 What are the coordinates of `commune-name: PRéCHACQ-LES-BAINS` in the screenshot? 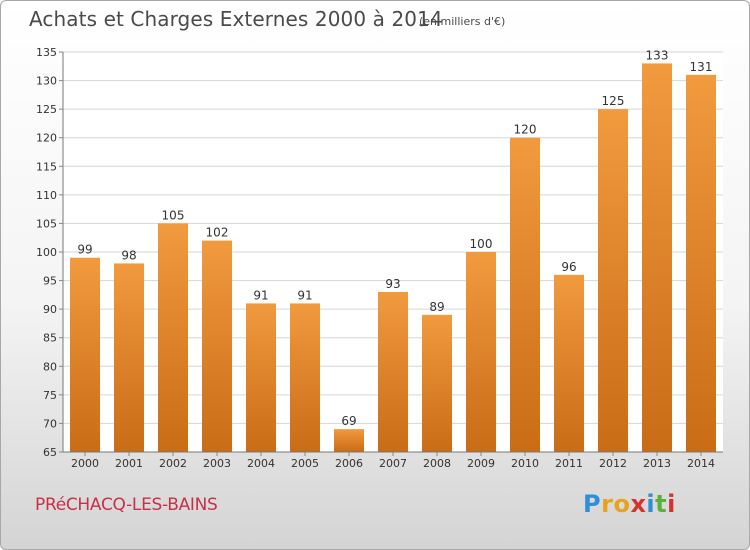 It's located at (126, 505).